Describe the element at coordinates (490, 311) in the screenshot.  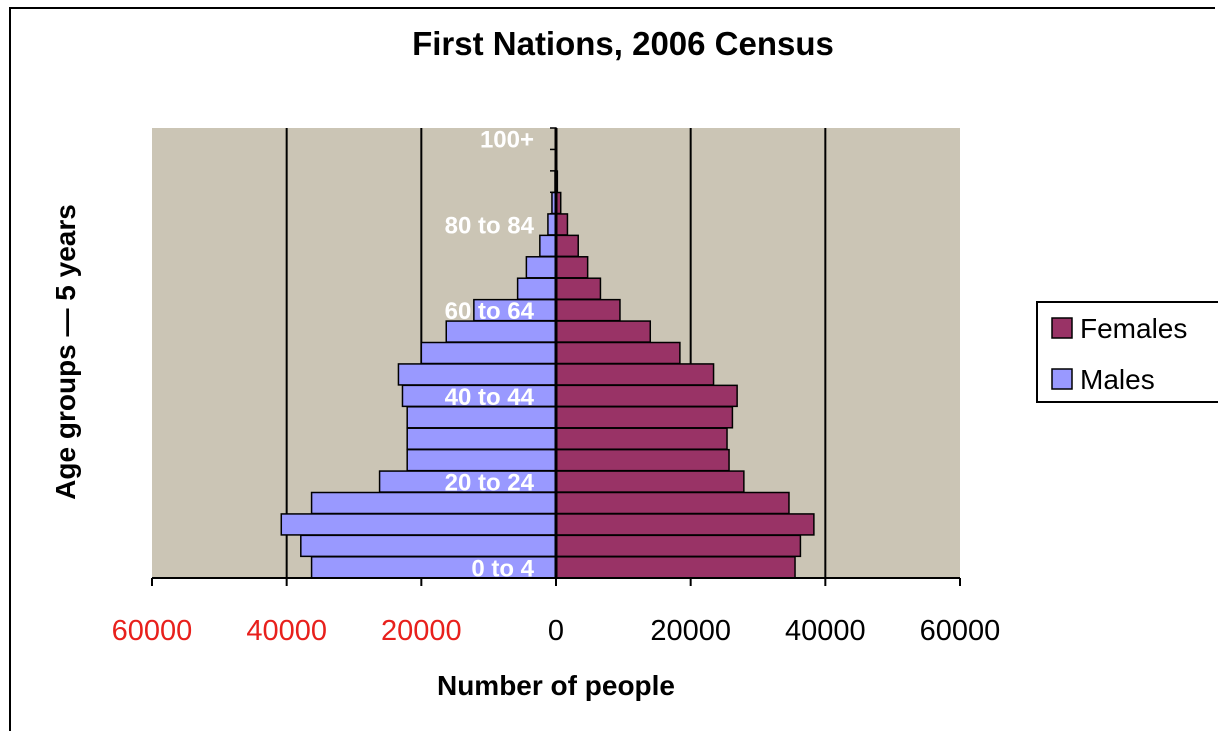
I see `y-tick-label-3: 60 to 64` at that location.